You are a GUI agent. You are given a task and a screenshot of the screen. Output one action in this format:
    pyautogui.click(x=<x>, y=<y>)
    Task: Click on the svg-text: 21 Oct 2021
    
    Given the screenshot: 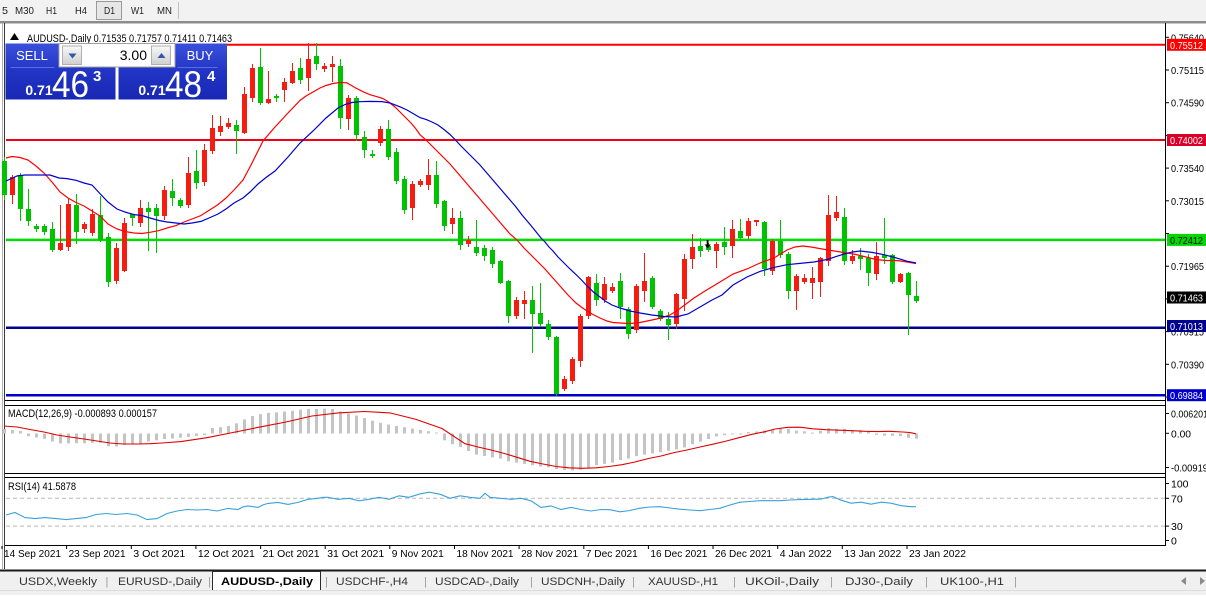 What is the action you would take?
    pyautogui.click(x=291, y=554)
    